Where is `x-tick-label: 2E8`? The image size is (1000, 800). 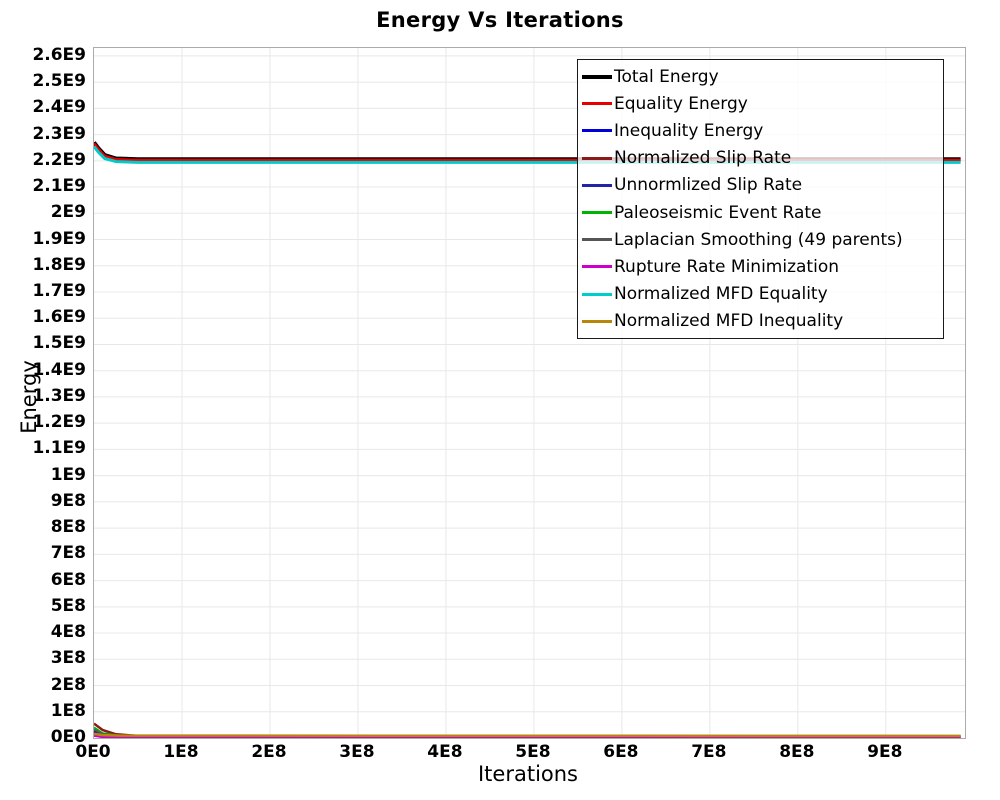
x-tick-label: 2E8 is located at coordinates (269, 752).